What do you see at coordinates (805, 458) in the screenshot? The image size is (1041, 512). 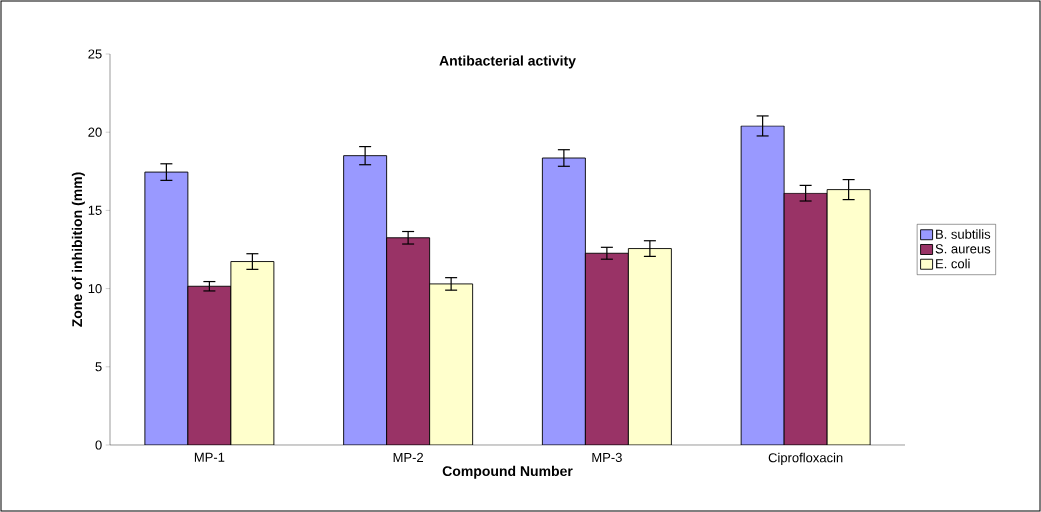 I see `x-tick-label: Ciprofloxacin` at bounding box center [805, 458].